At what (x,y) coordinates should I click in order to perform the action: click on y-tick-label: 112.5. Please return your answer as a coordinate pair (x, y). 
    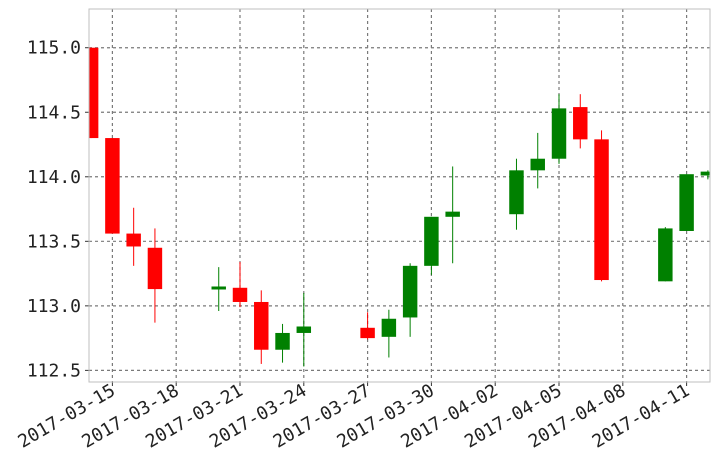
    Looking at the image, I should click on (54, 370).